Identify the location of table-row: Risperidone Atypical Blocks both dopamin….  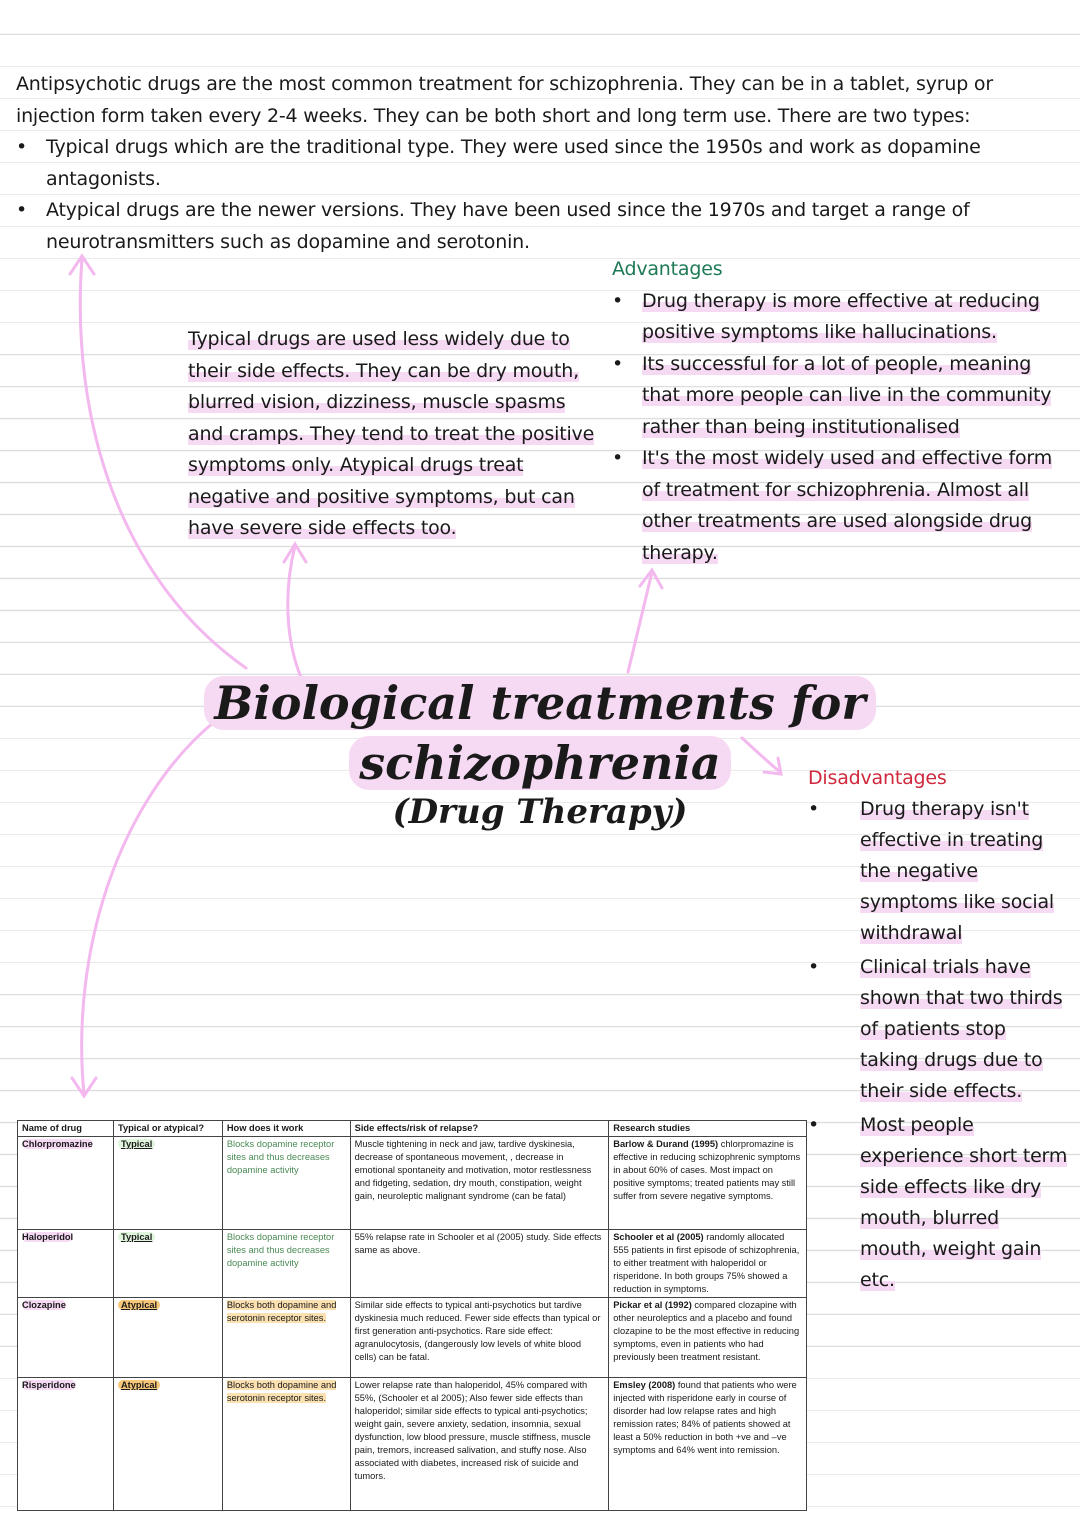
(412, 1444).